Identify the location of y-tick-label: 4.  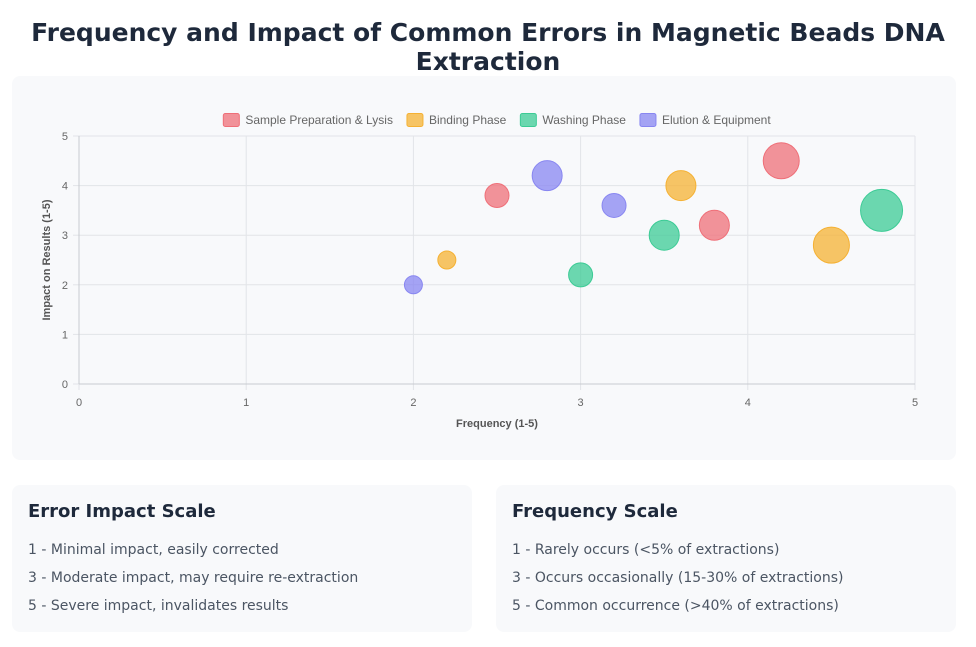
(65, 187).